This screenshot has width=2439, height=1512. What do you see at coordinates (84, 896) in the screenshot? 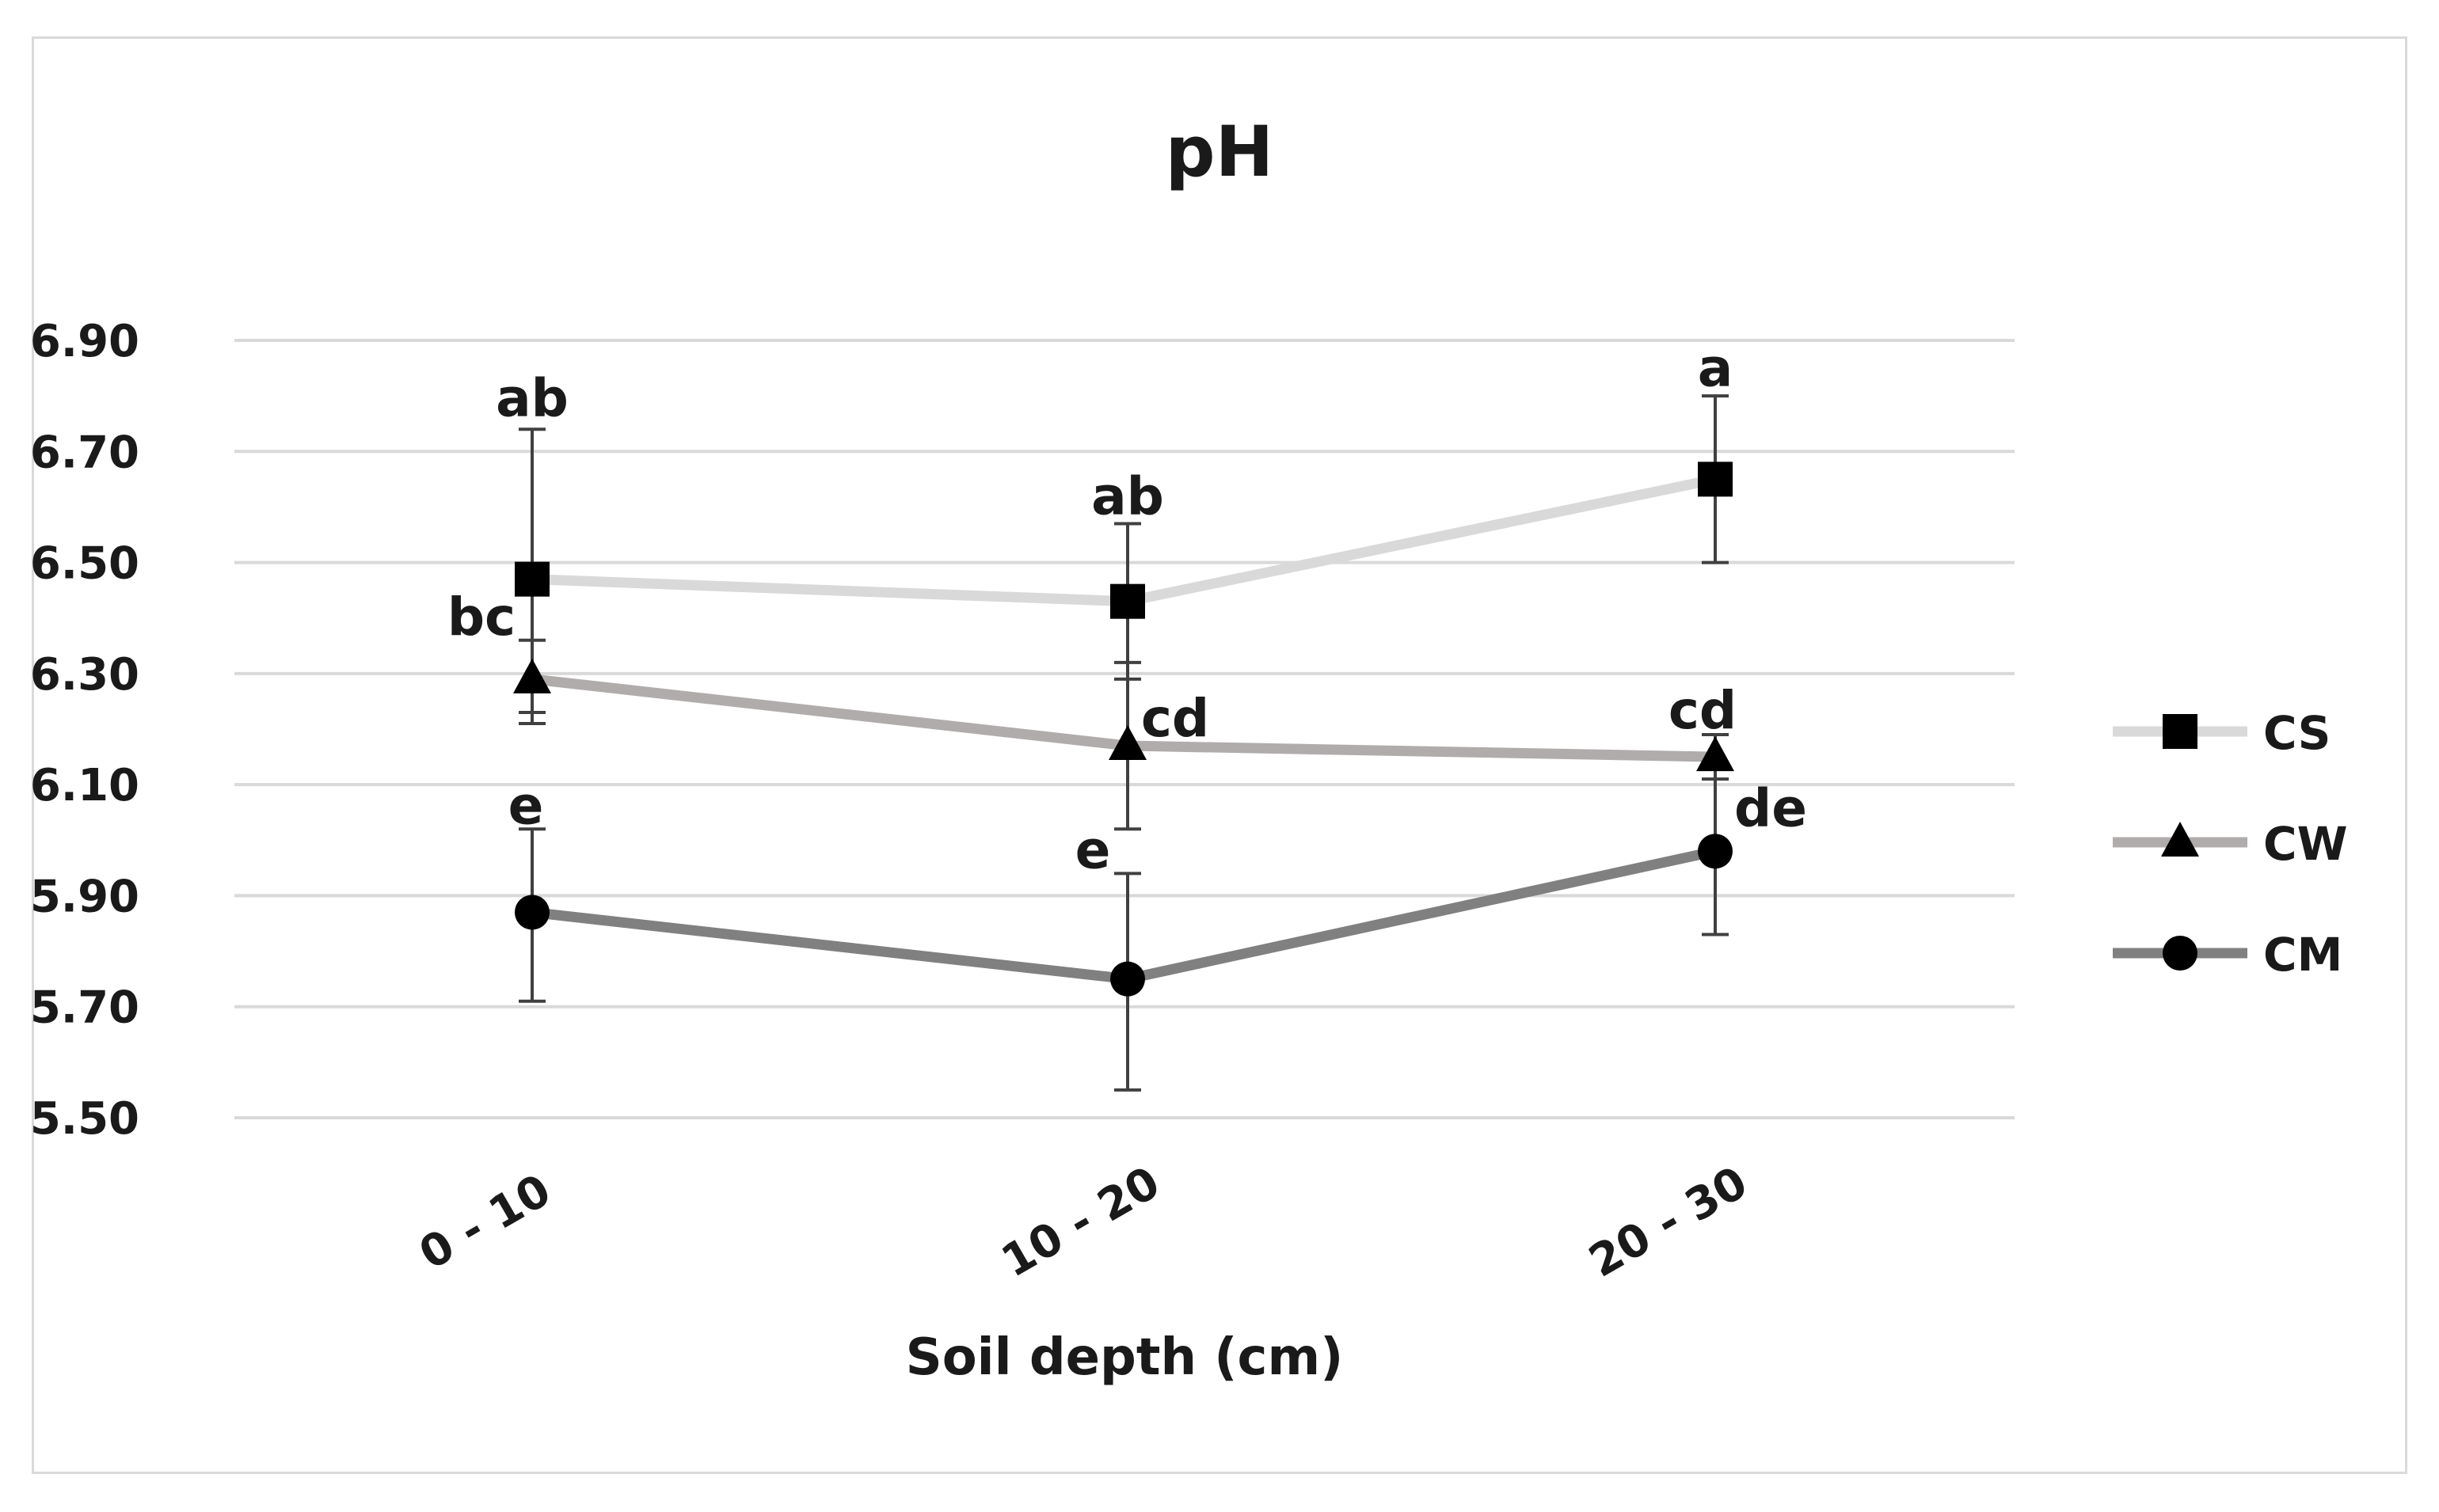
I see `y-tick-label: 5.90` at bounding box center [84, 896].